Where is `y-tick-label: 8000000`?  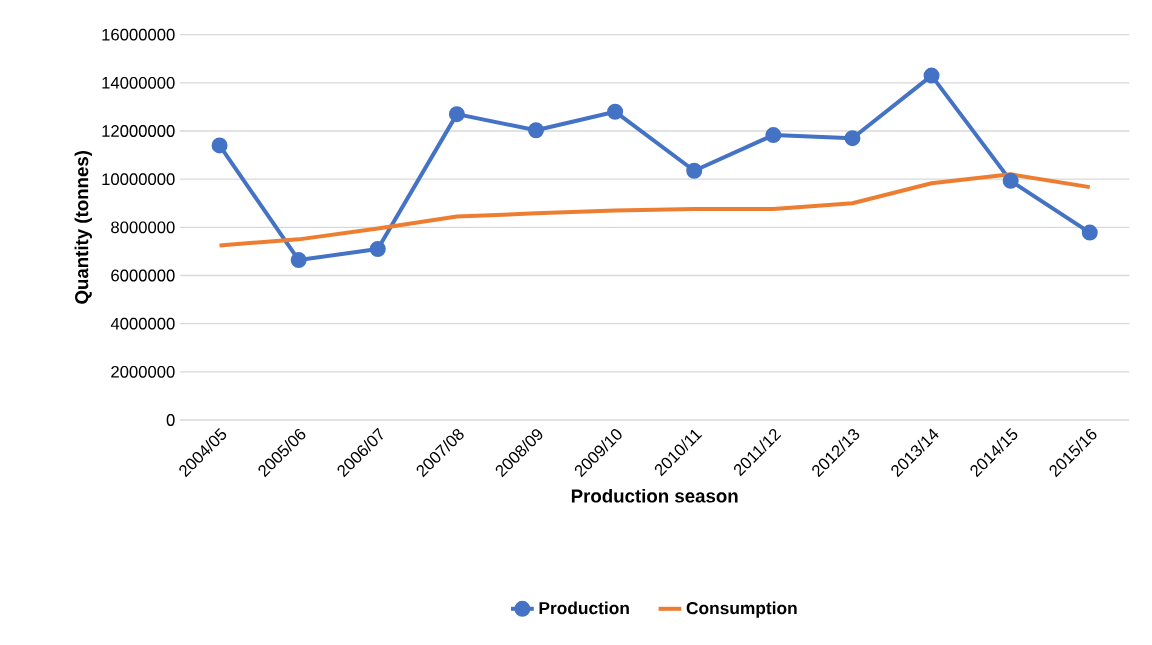 y-tick-label: 8000000 is located at coordinates (143, 227).